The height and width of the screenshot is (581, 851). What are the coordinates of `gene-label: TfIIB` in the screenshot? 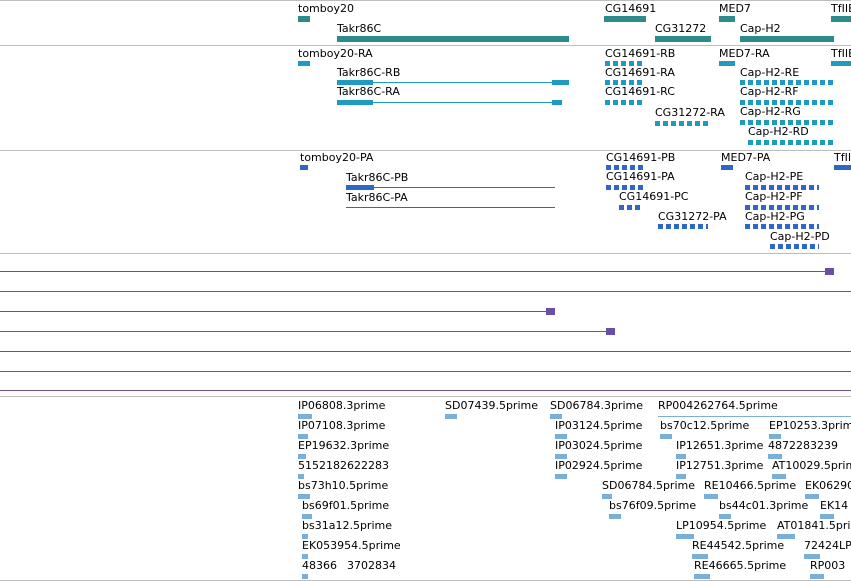 It's located at (841, 8).